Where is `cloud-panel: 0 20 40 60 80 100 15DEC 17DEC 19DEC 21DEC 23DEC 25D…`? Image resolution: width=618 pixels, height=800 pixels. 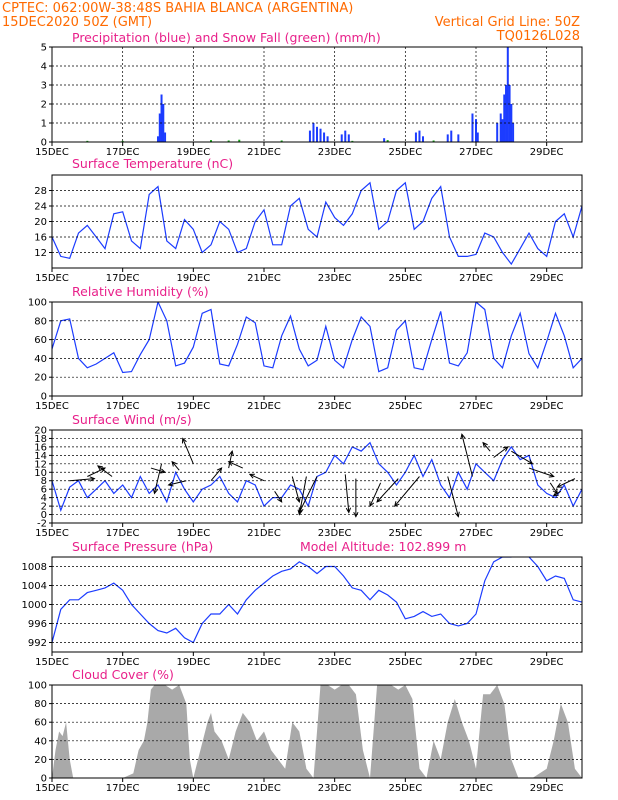
cloud-panel: 0 20 40 60 80 100 15DEC 17DEC 19DEC 21DEC 23DEC 25D… is located at coordinates (305, 737).